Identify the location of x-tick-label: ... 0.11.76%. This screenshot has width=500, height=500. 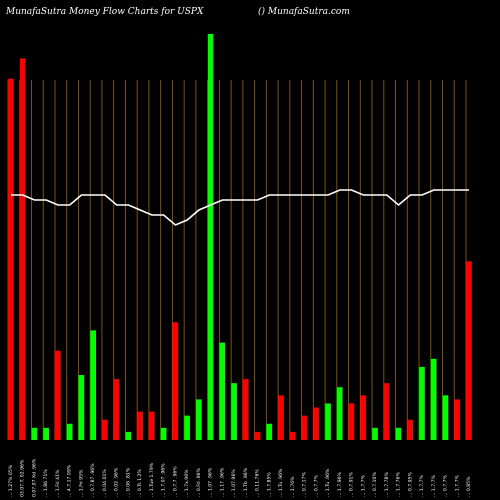
(258, 483).